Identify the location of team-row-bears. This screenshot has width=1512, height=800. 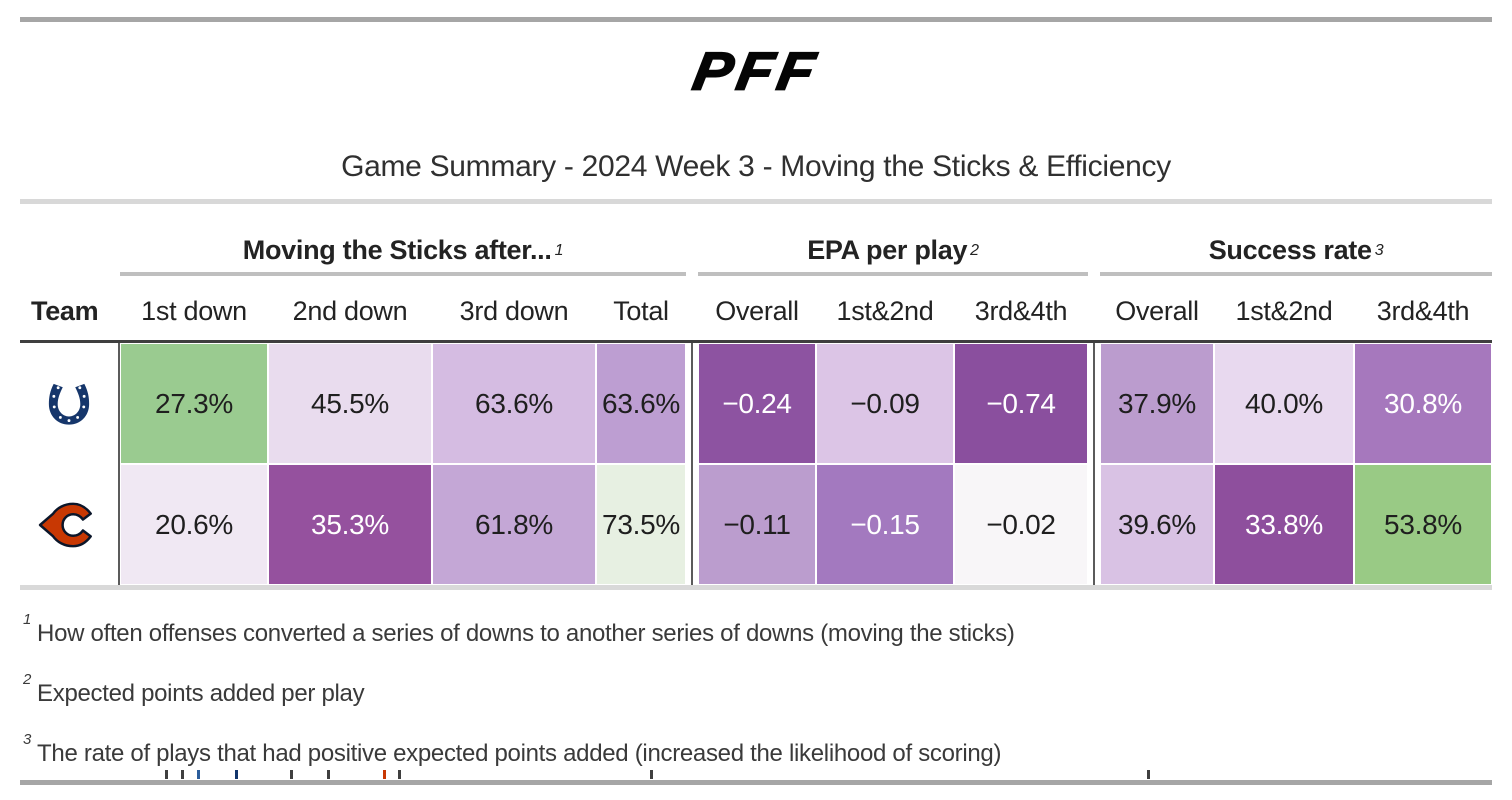
(69, 524).